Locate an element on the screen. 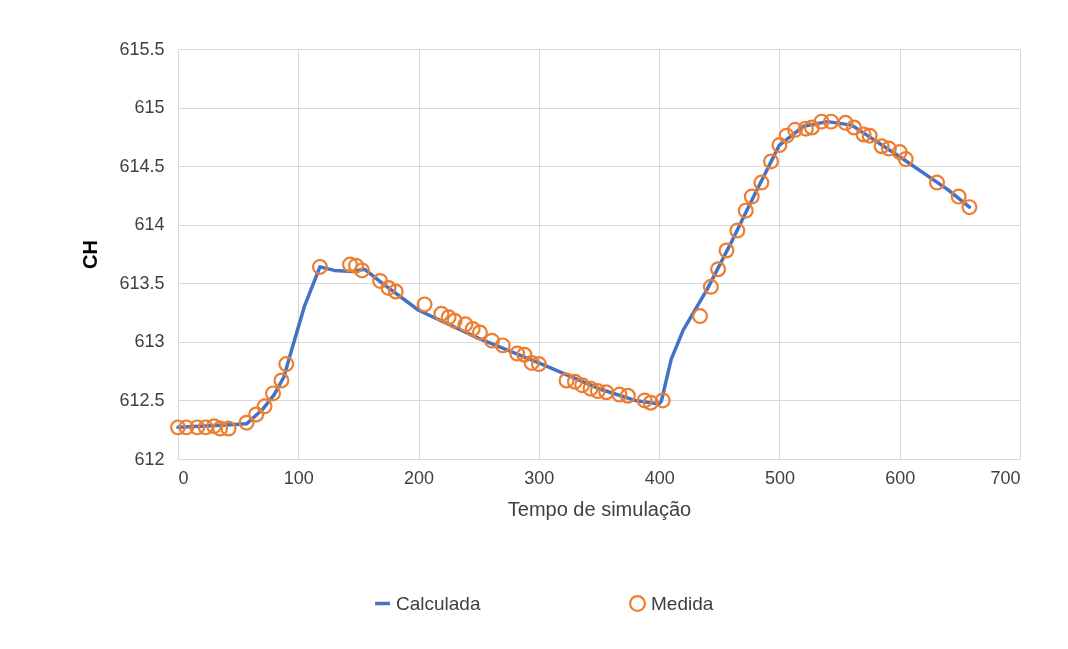  x-tick-label: 700 is located at coordinates (1005, 477).